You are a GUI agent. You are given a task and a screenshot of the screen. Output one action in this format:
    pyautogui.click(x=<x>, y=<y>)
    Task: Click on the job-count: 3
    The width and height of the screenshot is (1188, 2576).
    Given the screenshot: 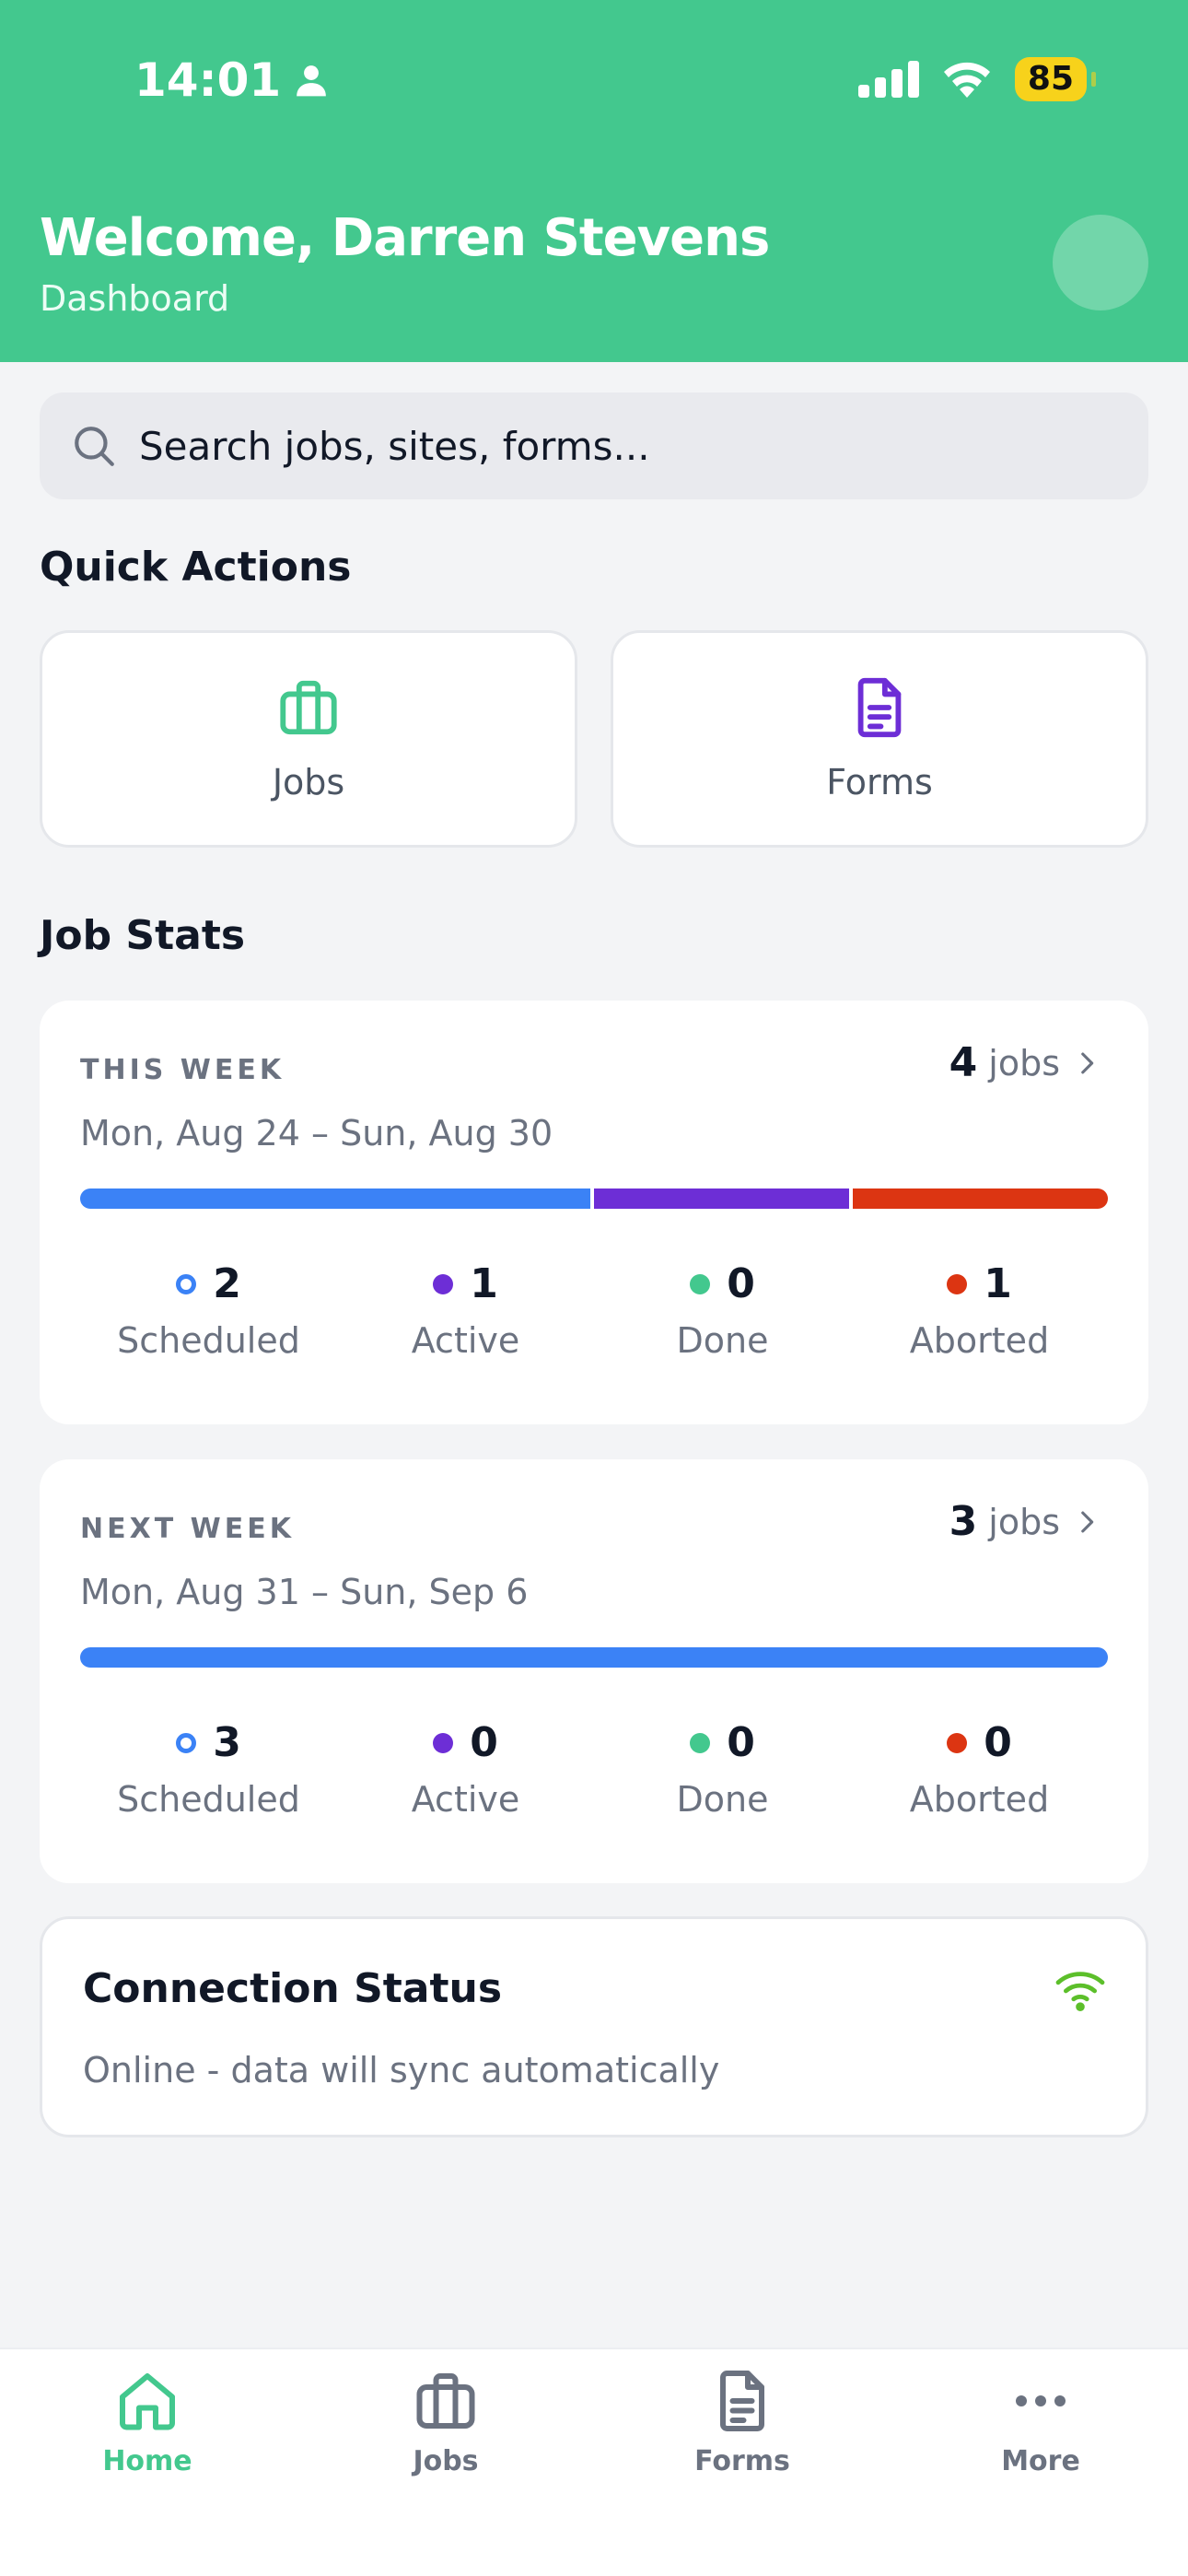 What is the action you would take?
    pyautogui.click(x=964, y=1521)
    